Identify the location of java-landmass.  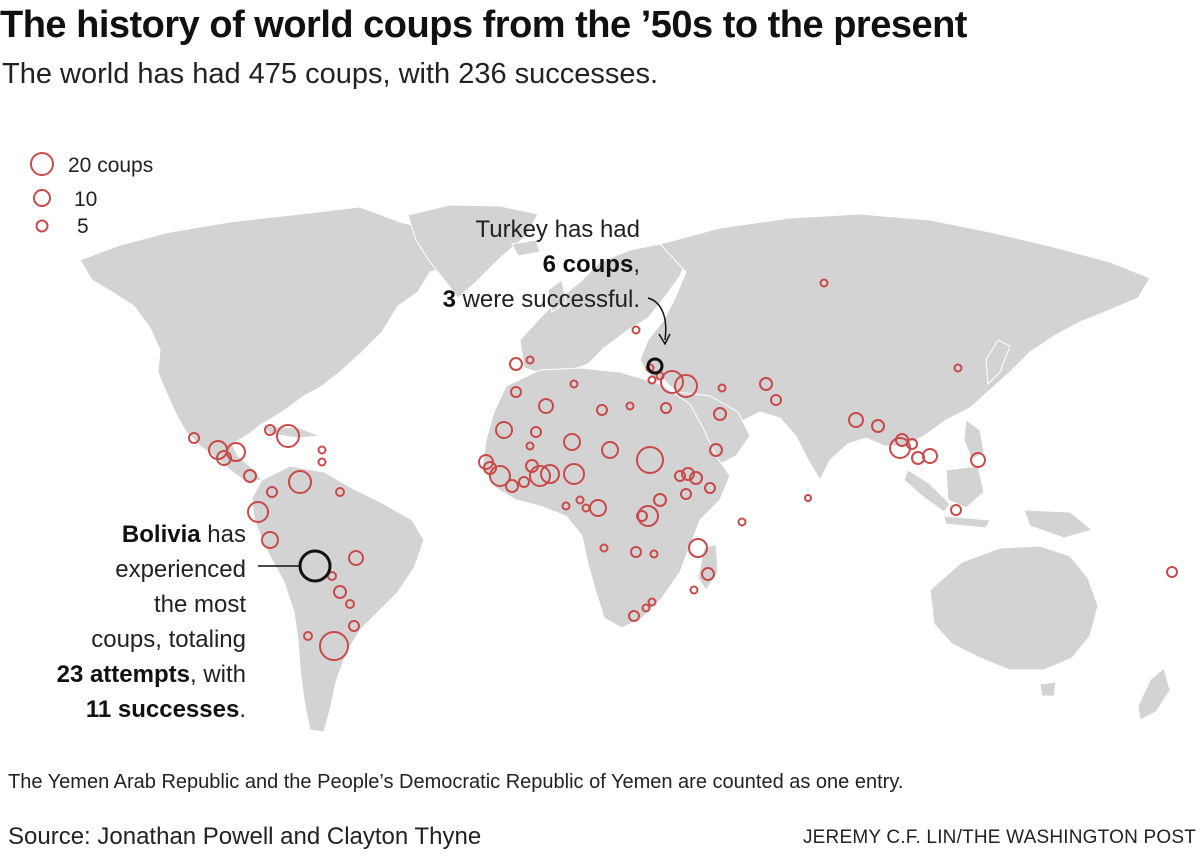
(967, 522).